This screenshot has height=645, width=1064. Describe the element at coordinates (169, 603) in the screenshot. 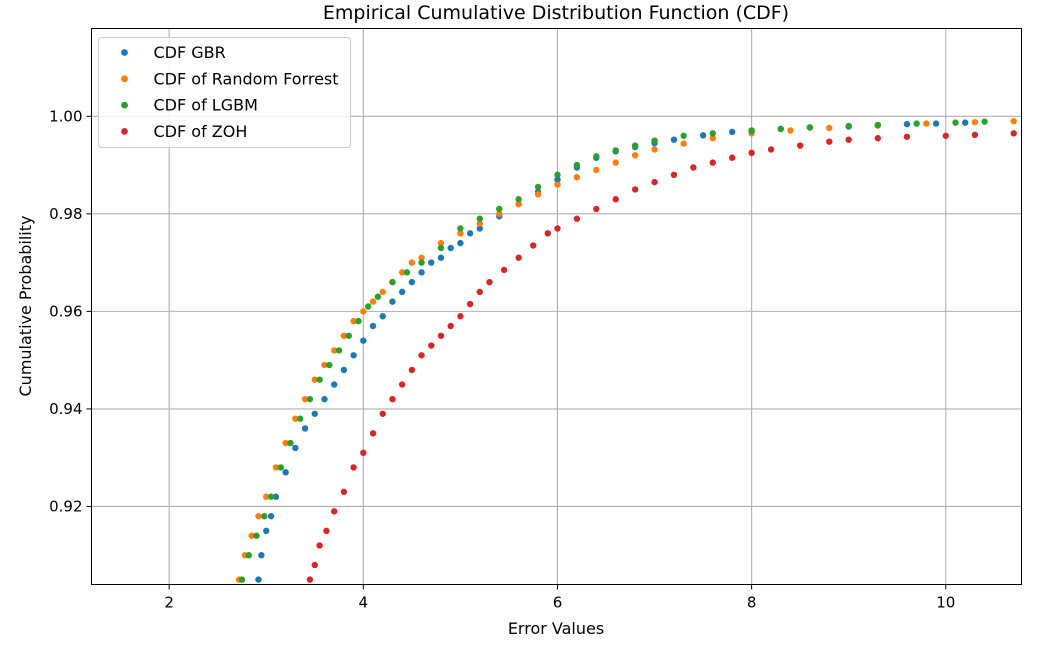

I see `x-tick-label: 2` at that location.